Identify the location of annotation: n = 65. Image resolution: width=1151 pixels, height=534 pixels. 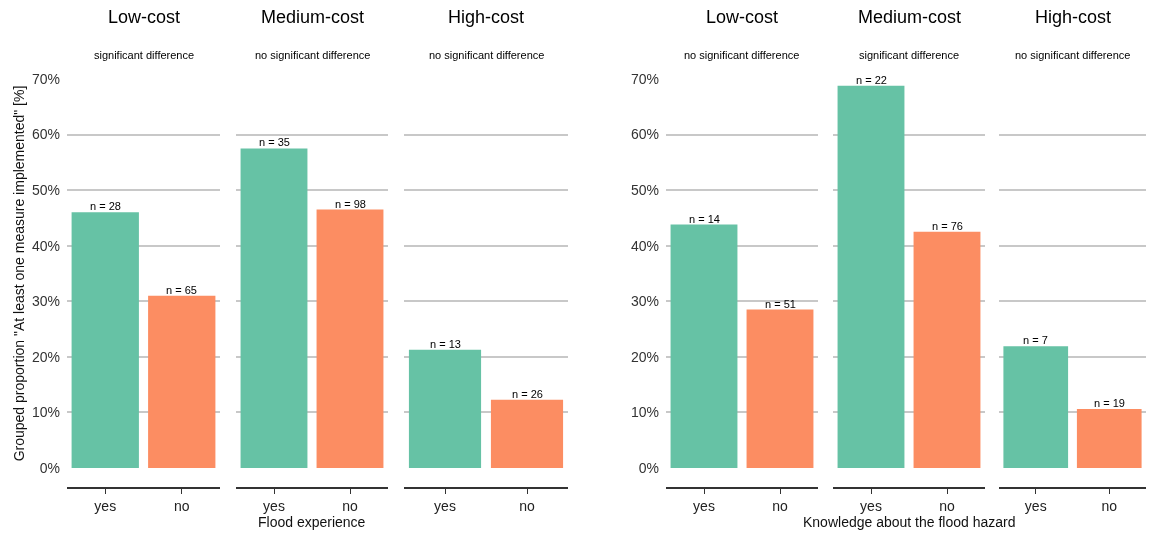
(181, 290).